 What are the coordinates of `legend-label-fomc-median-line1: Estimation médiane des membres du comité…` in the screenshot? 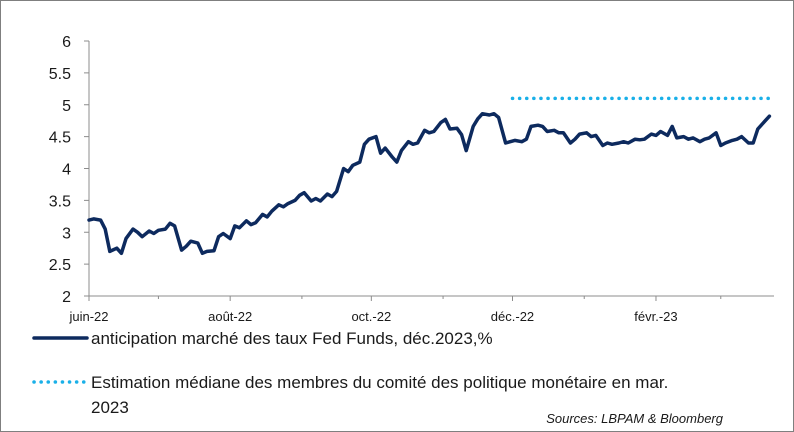 It's located at (379, 382).